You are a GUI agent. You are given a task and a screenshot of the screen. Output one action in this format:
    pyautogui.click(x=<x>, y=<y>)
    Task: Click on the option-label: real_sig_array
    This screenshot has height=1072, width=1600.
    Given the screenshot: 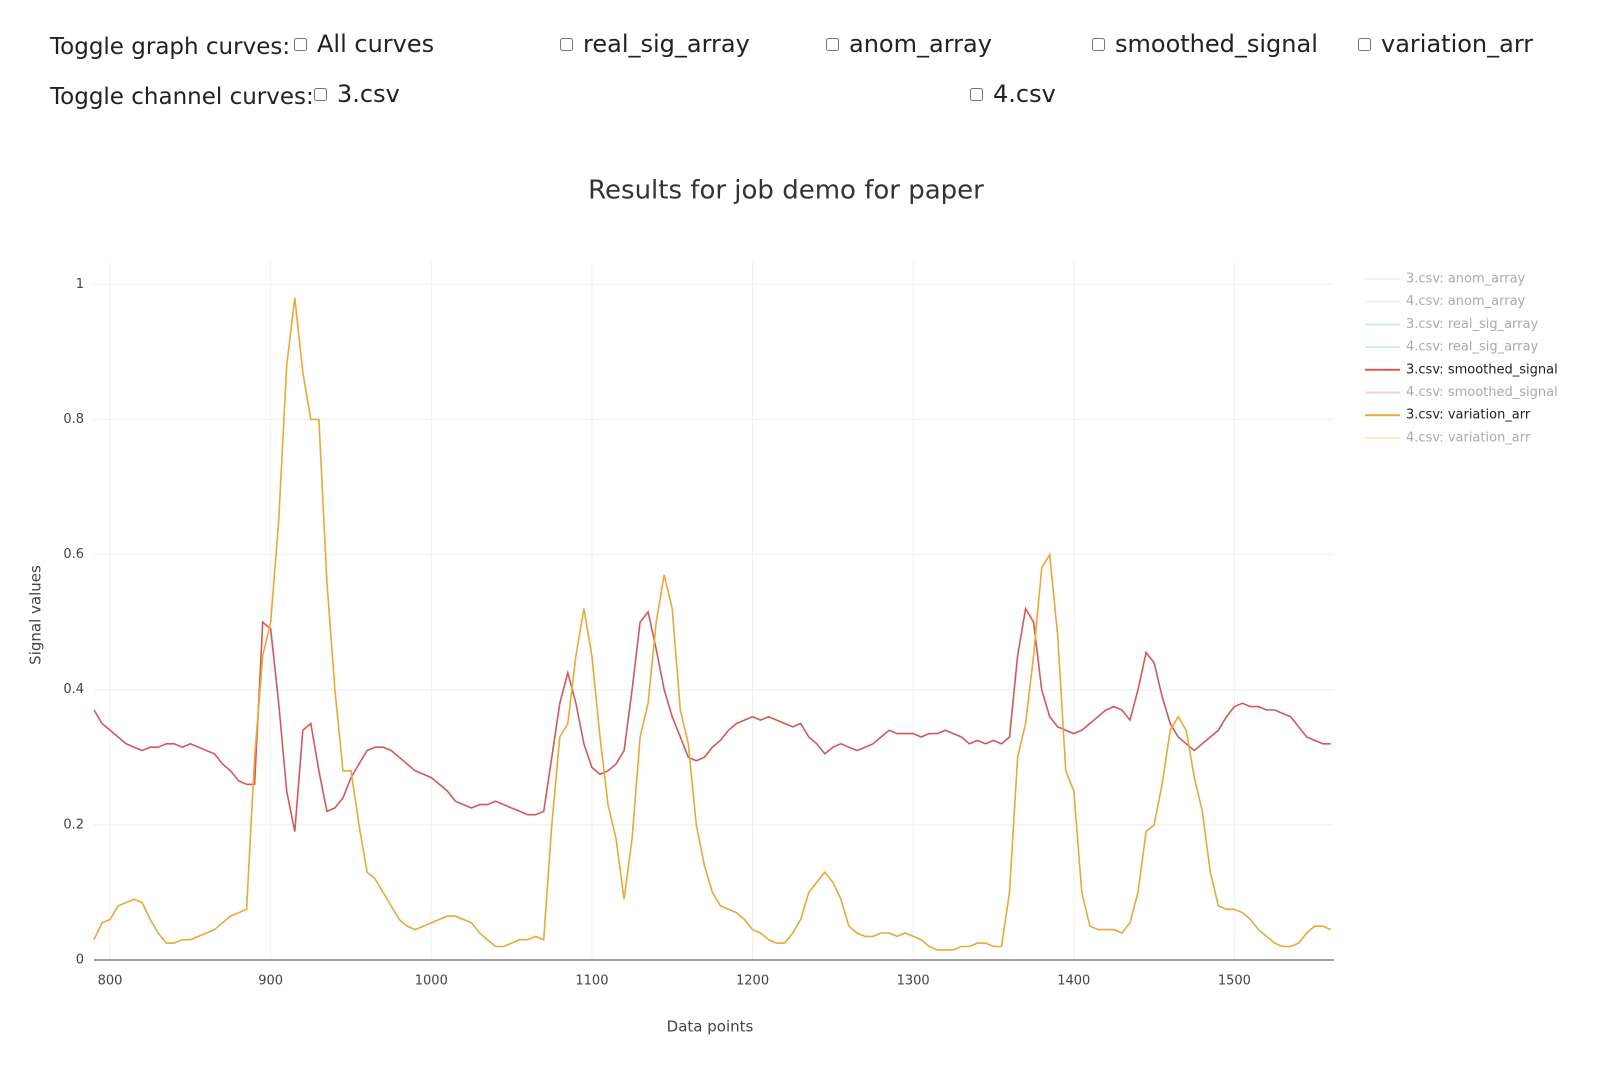 What is the action you would take?
    pyautogui.click(x=666, y=44)
    